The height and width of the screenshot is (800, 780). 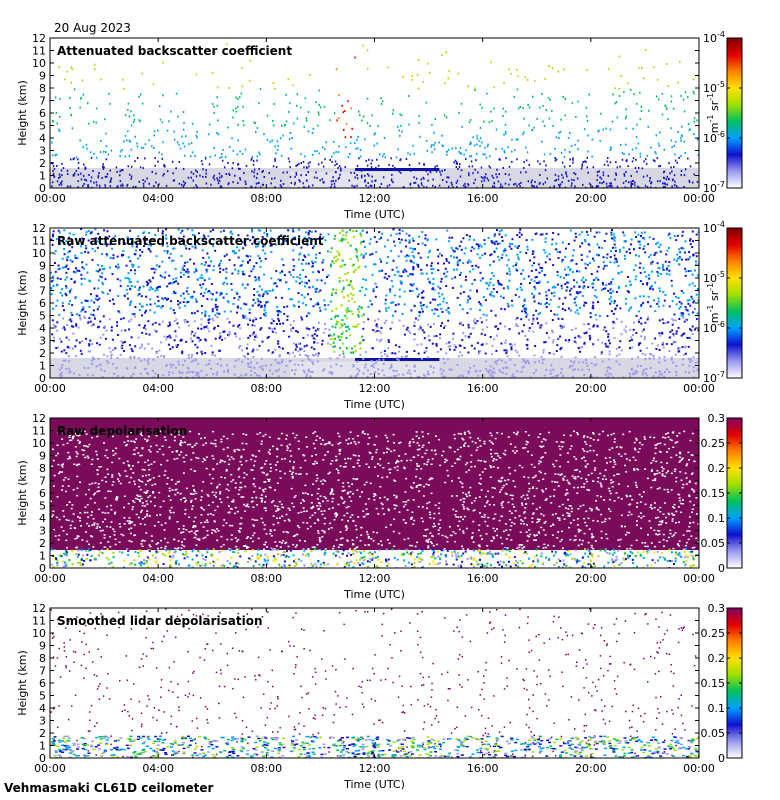 I want to click on y-tick-label: 3, so click(x=42, y=341).